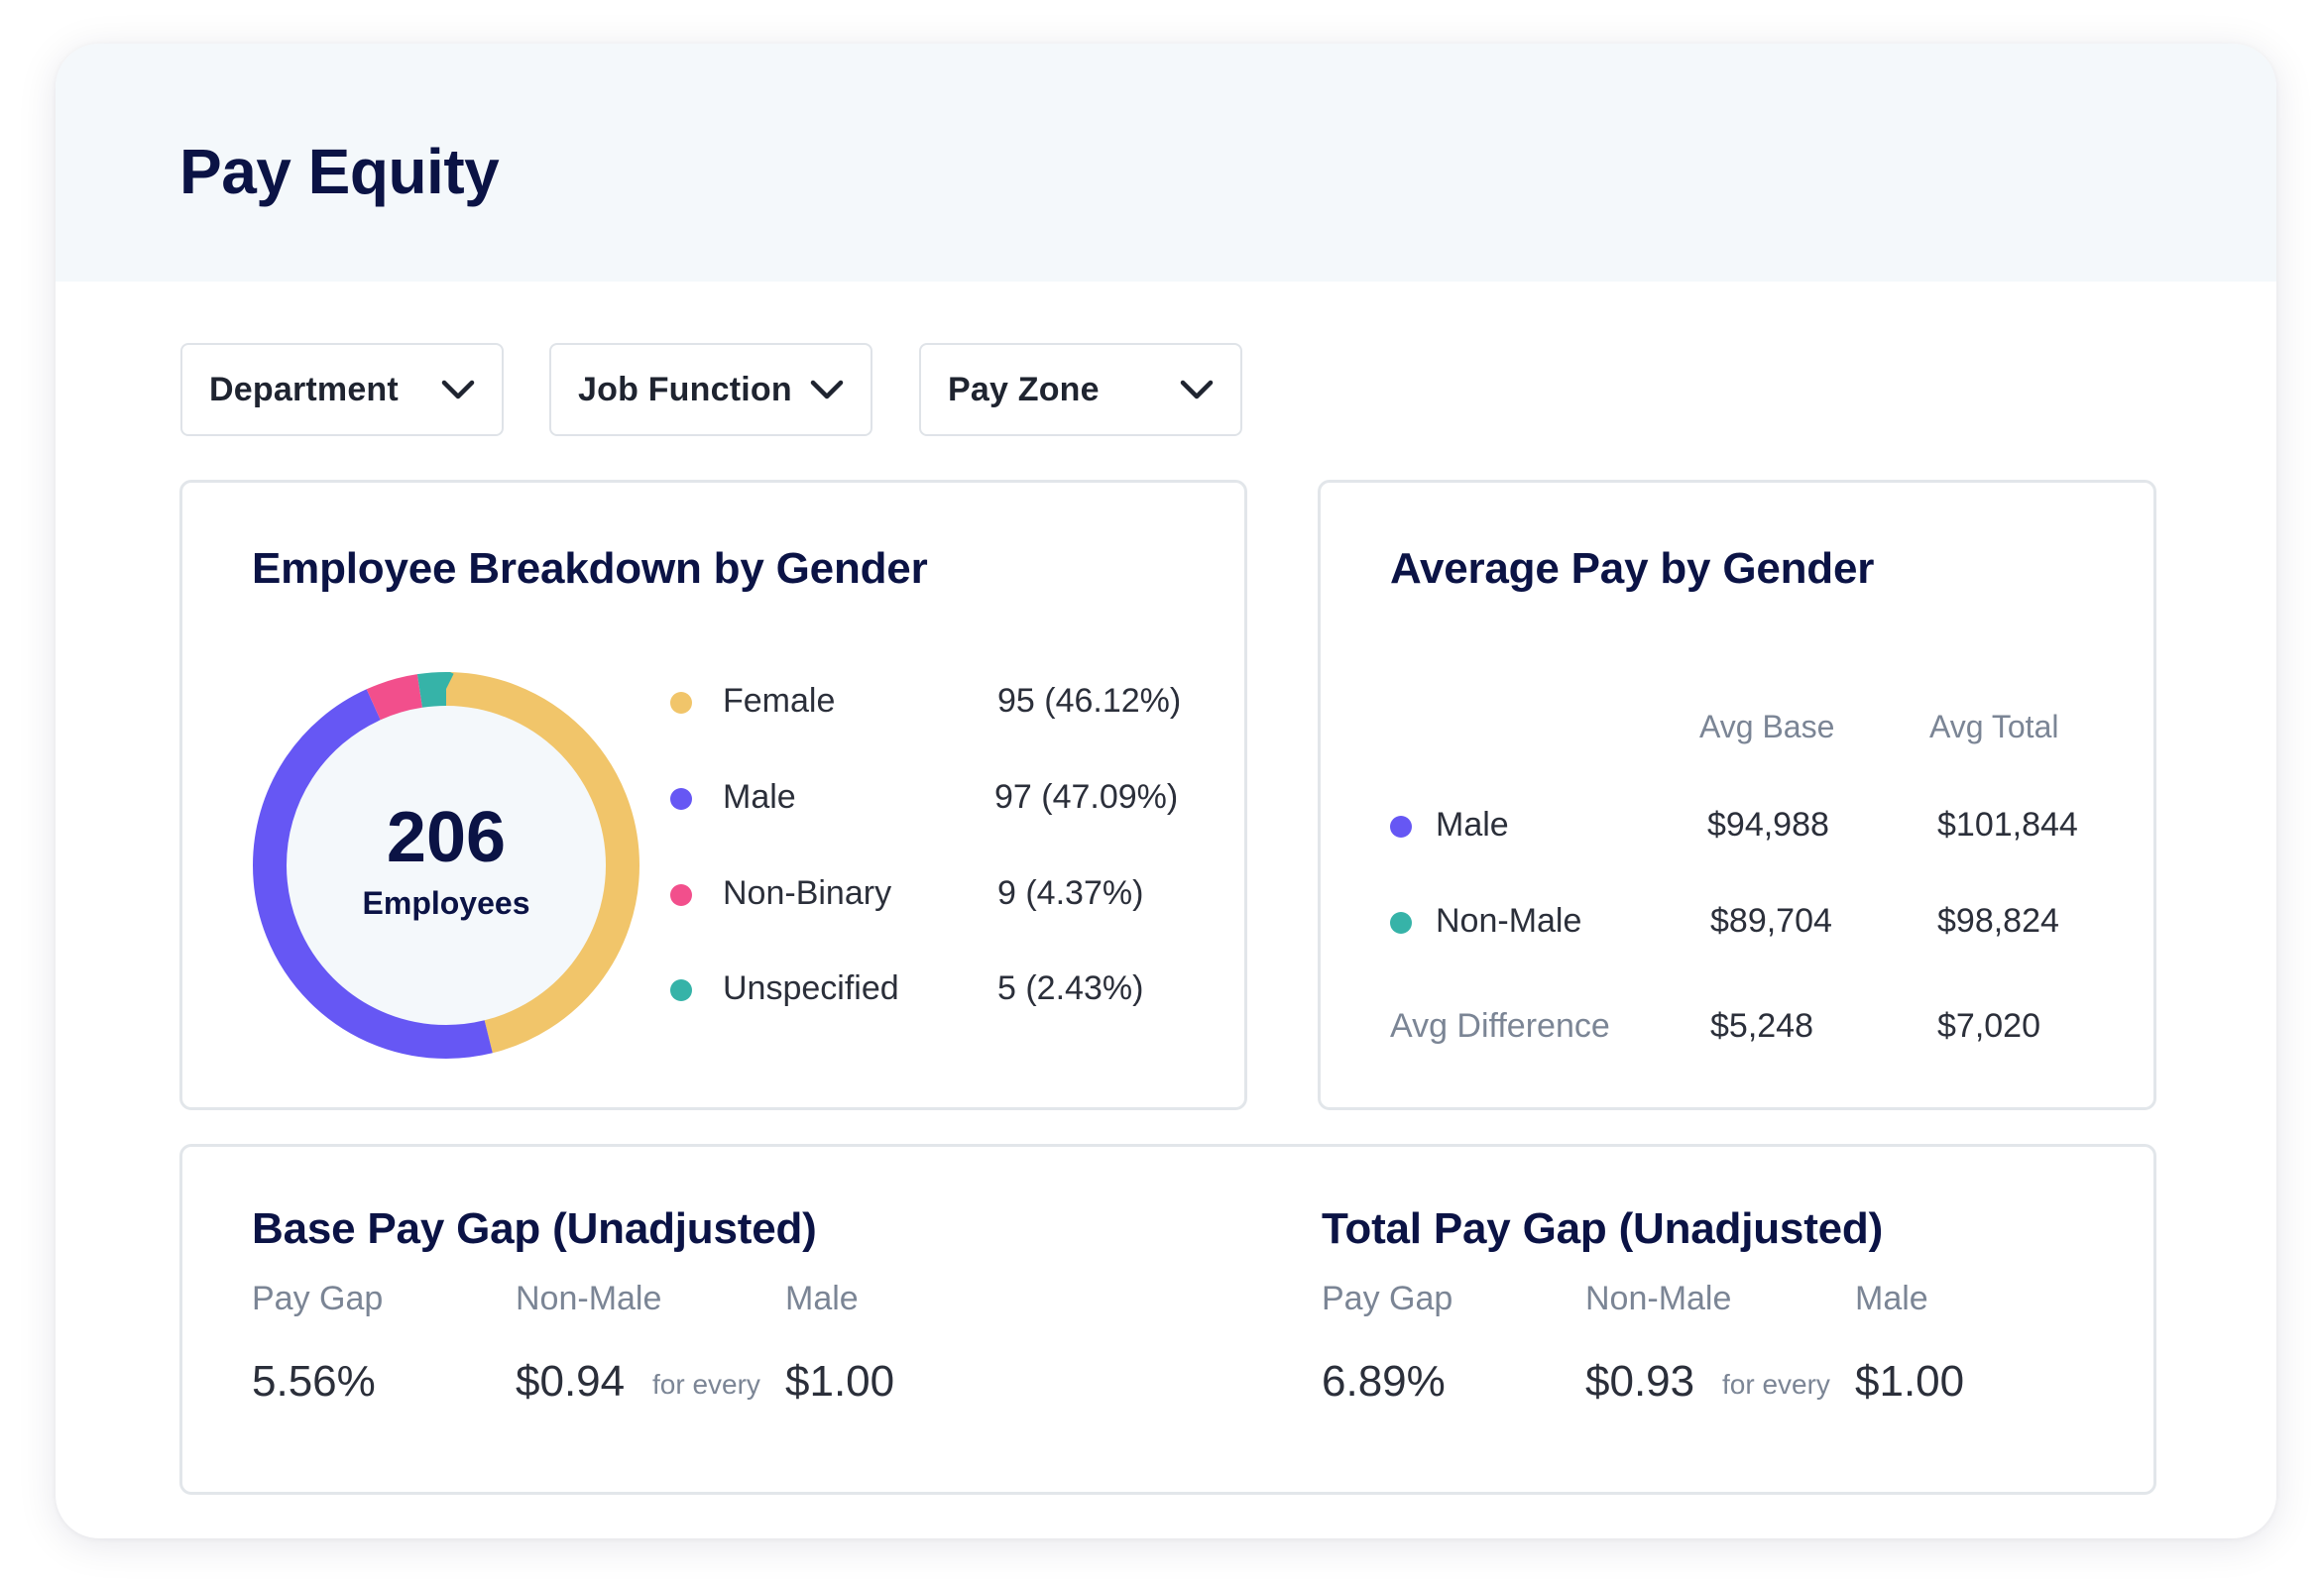  I want to click on base-male-label: Male, so click(822, 1298).